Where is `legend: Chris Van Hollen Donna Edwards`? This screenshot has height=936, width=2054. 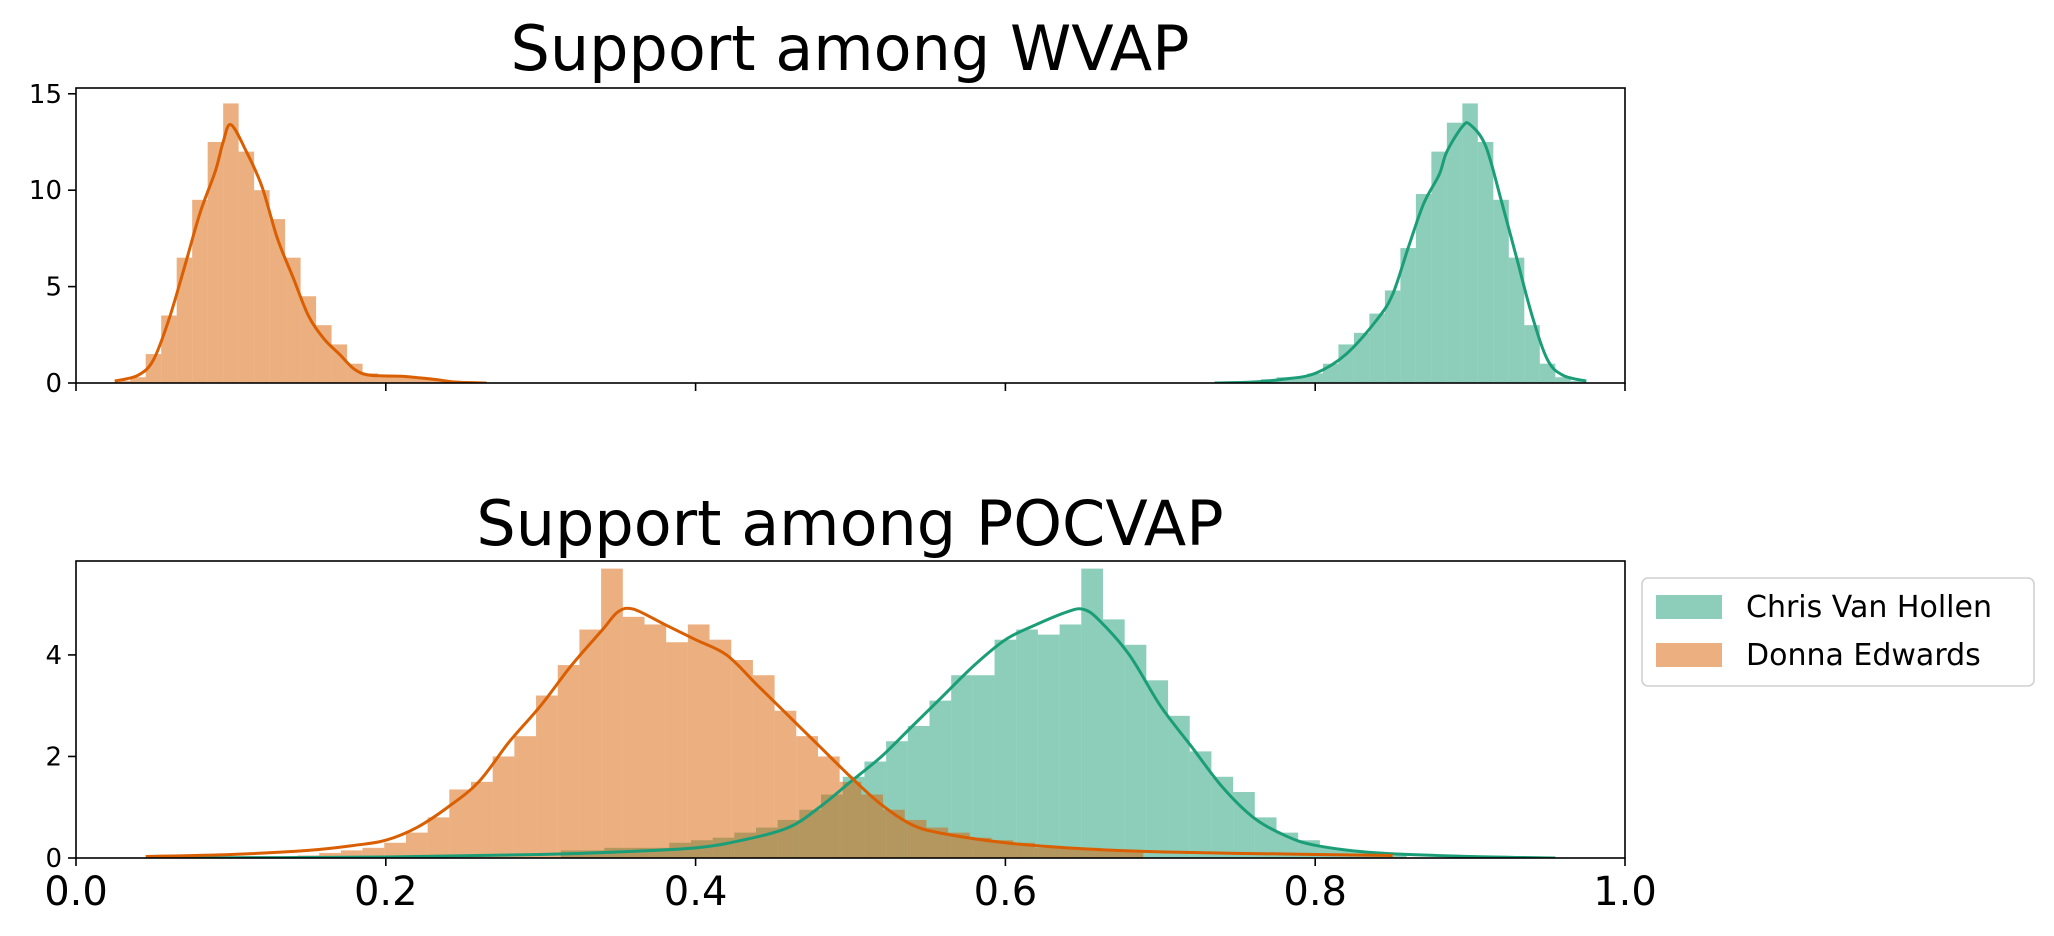
legend: Chris Van Hollen Donna Edwards is located at coordinates (1838, 632).